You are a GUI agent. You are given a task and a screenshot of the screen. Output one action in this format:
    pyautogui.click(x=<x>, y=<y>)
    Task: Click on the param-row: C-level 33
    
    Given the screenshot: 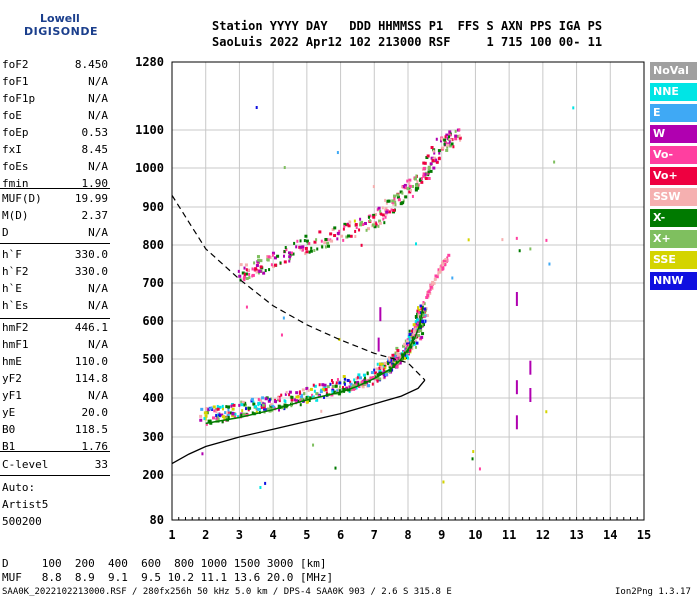 What is the action you would take?
    pyautogui.click(x=55, y=465)
    